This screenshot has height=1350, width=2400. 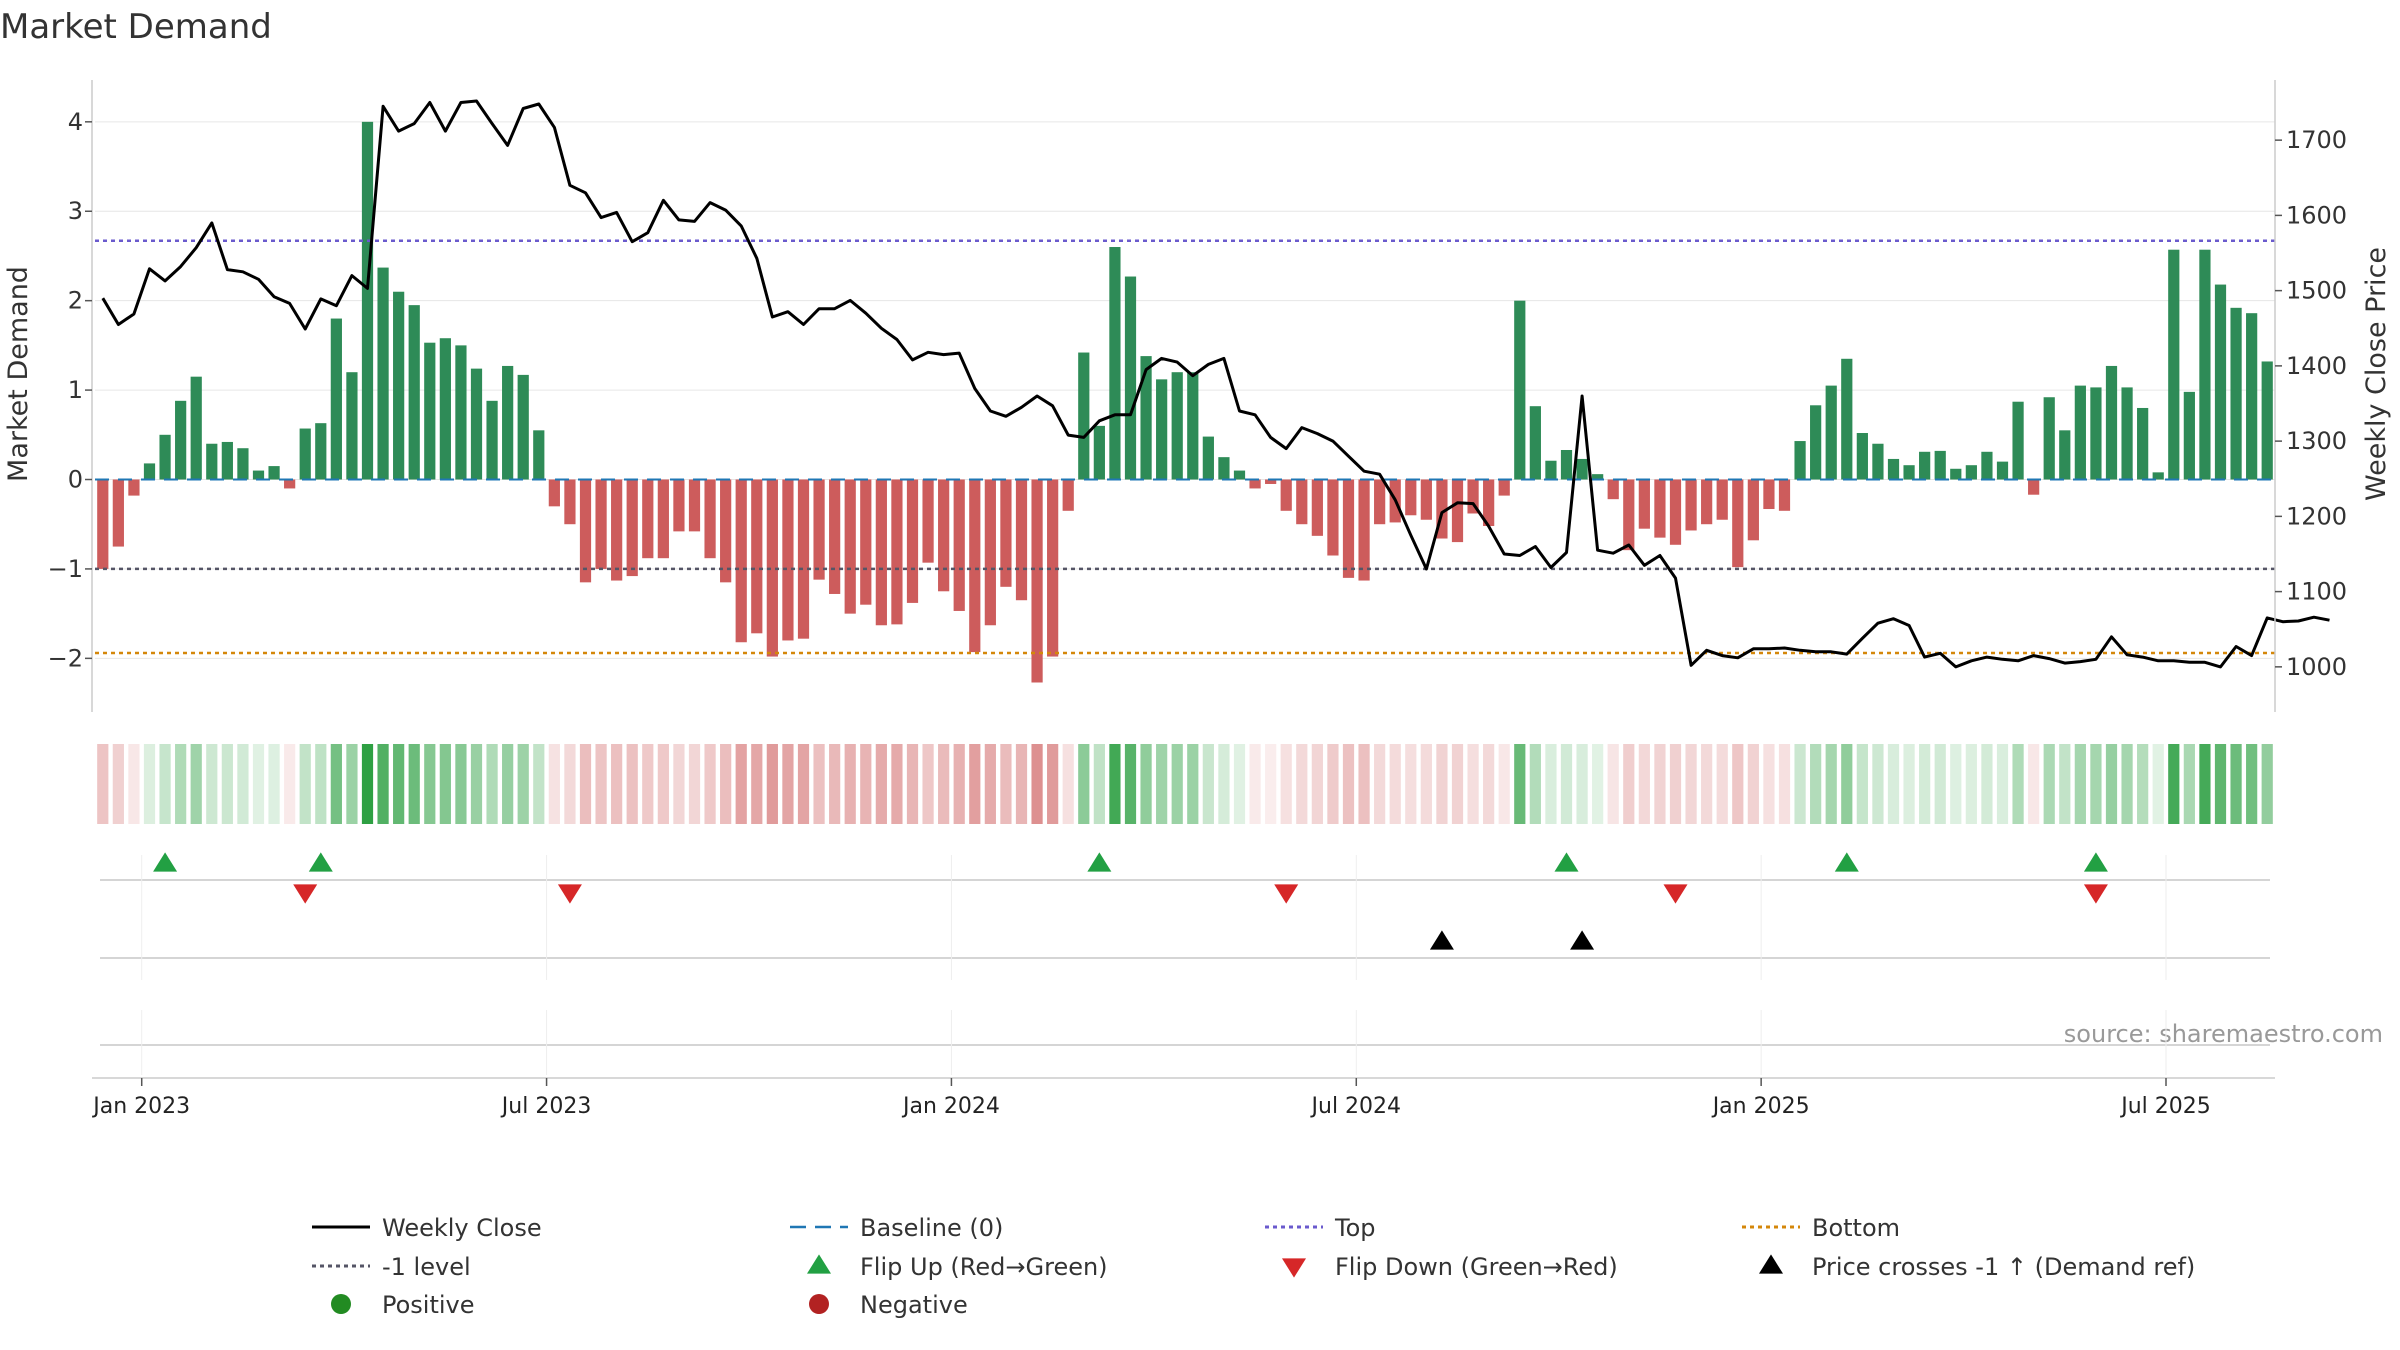 What do you see at coordinates (2223, 1034) in the screenshot?
I see `source-attribution: source: sharemaestro.com` at bounding box center [2223, 1034].